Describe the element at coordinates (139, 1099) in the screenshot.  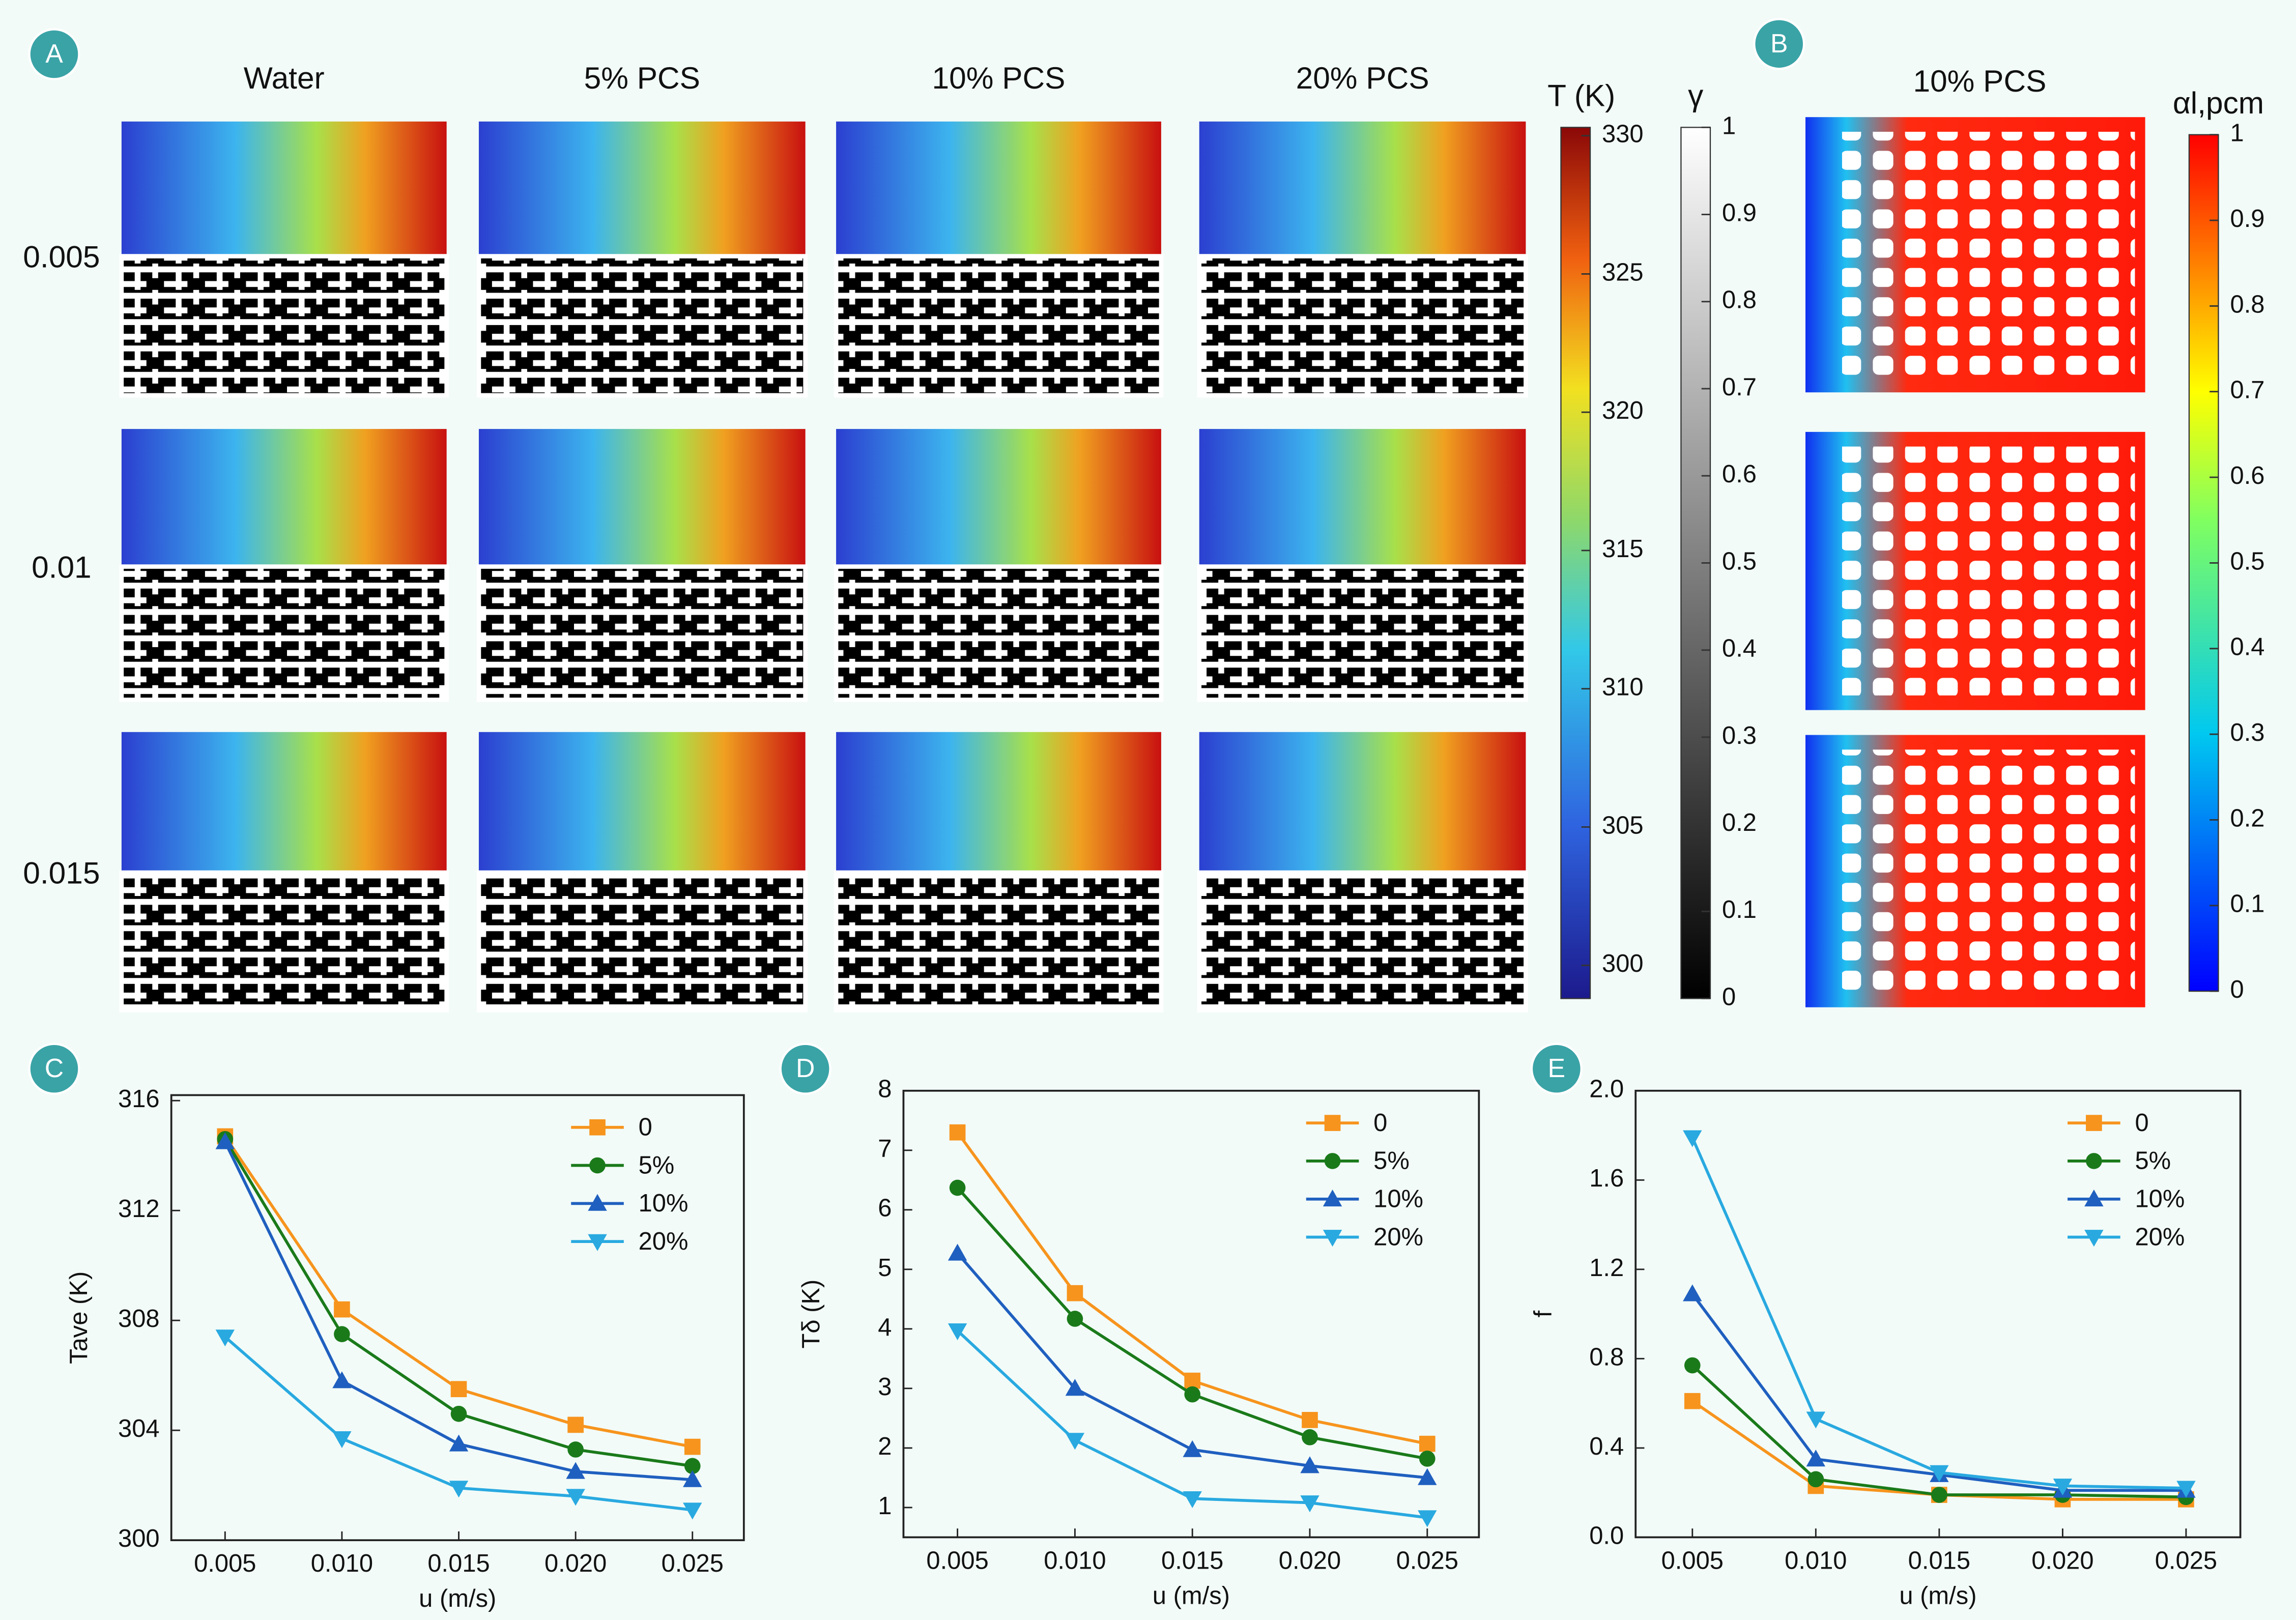
I see `y-tick-label: 316` at that location.